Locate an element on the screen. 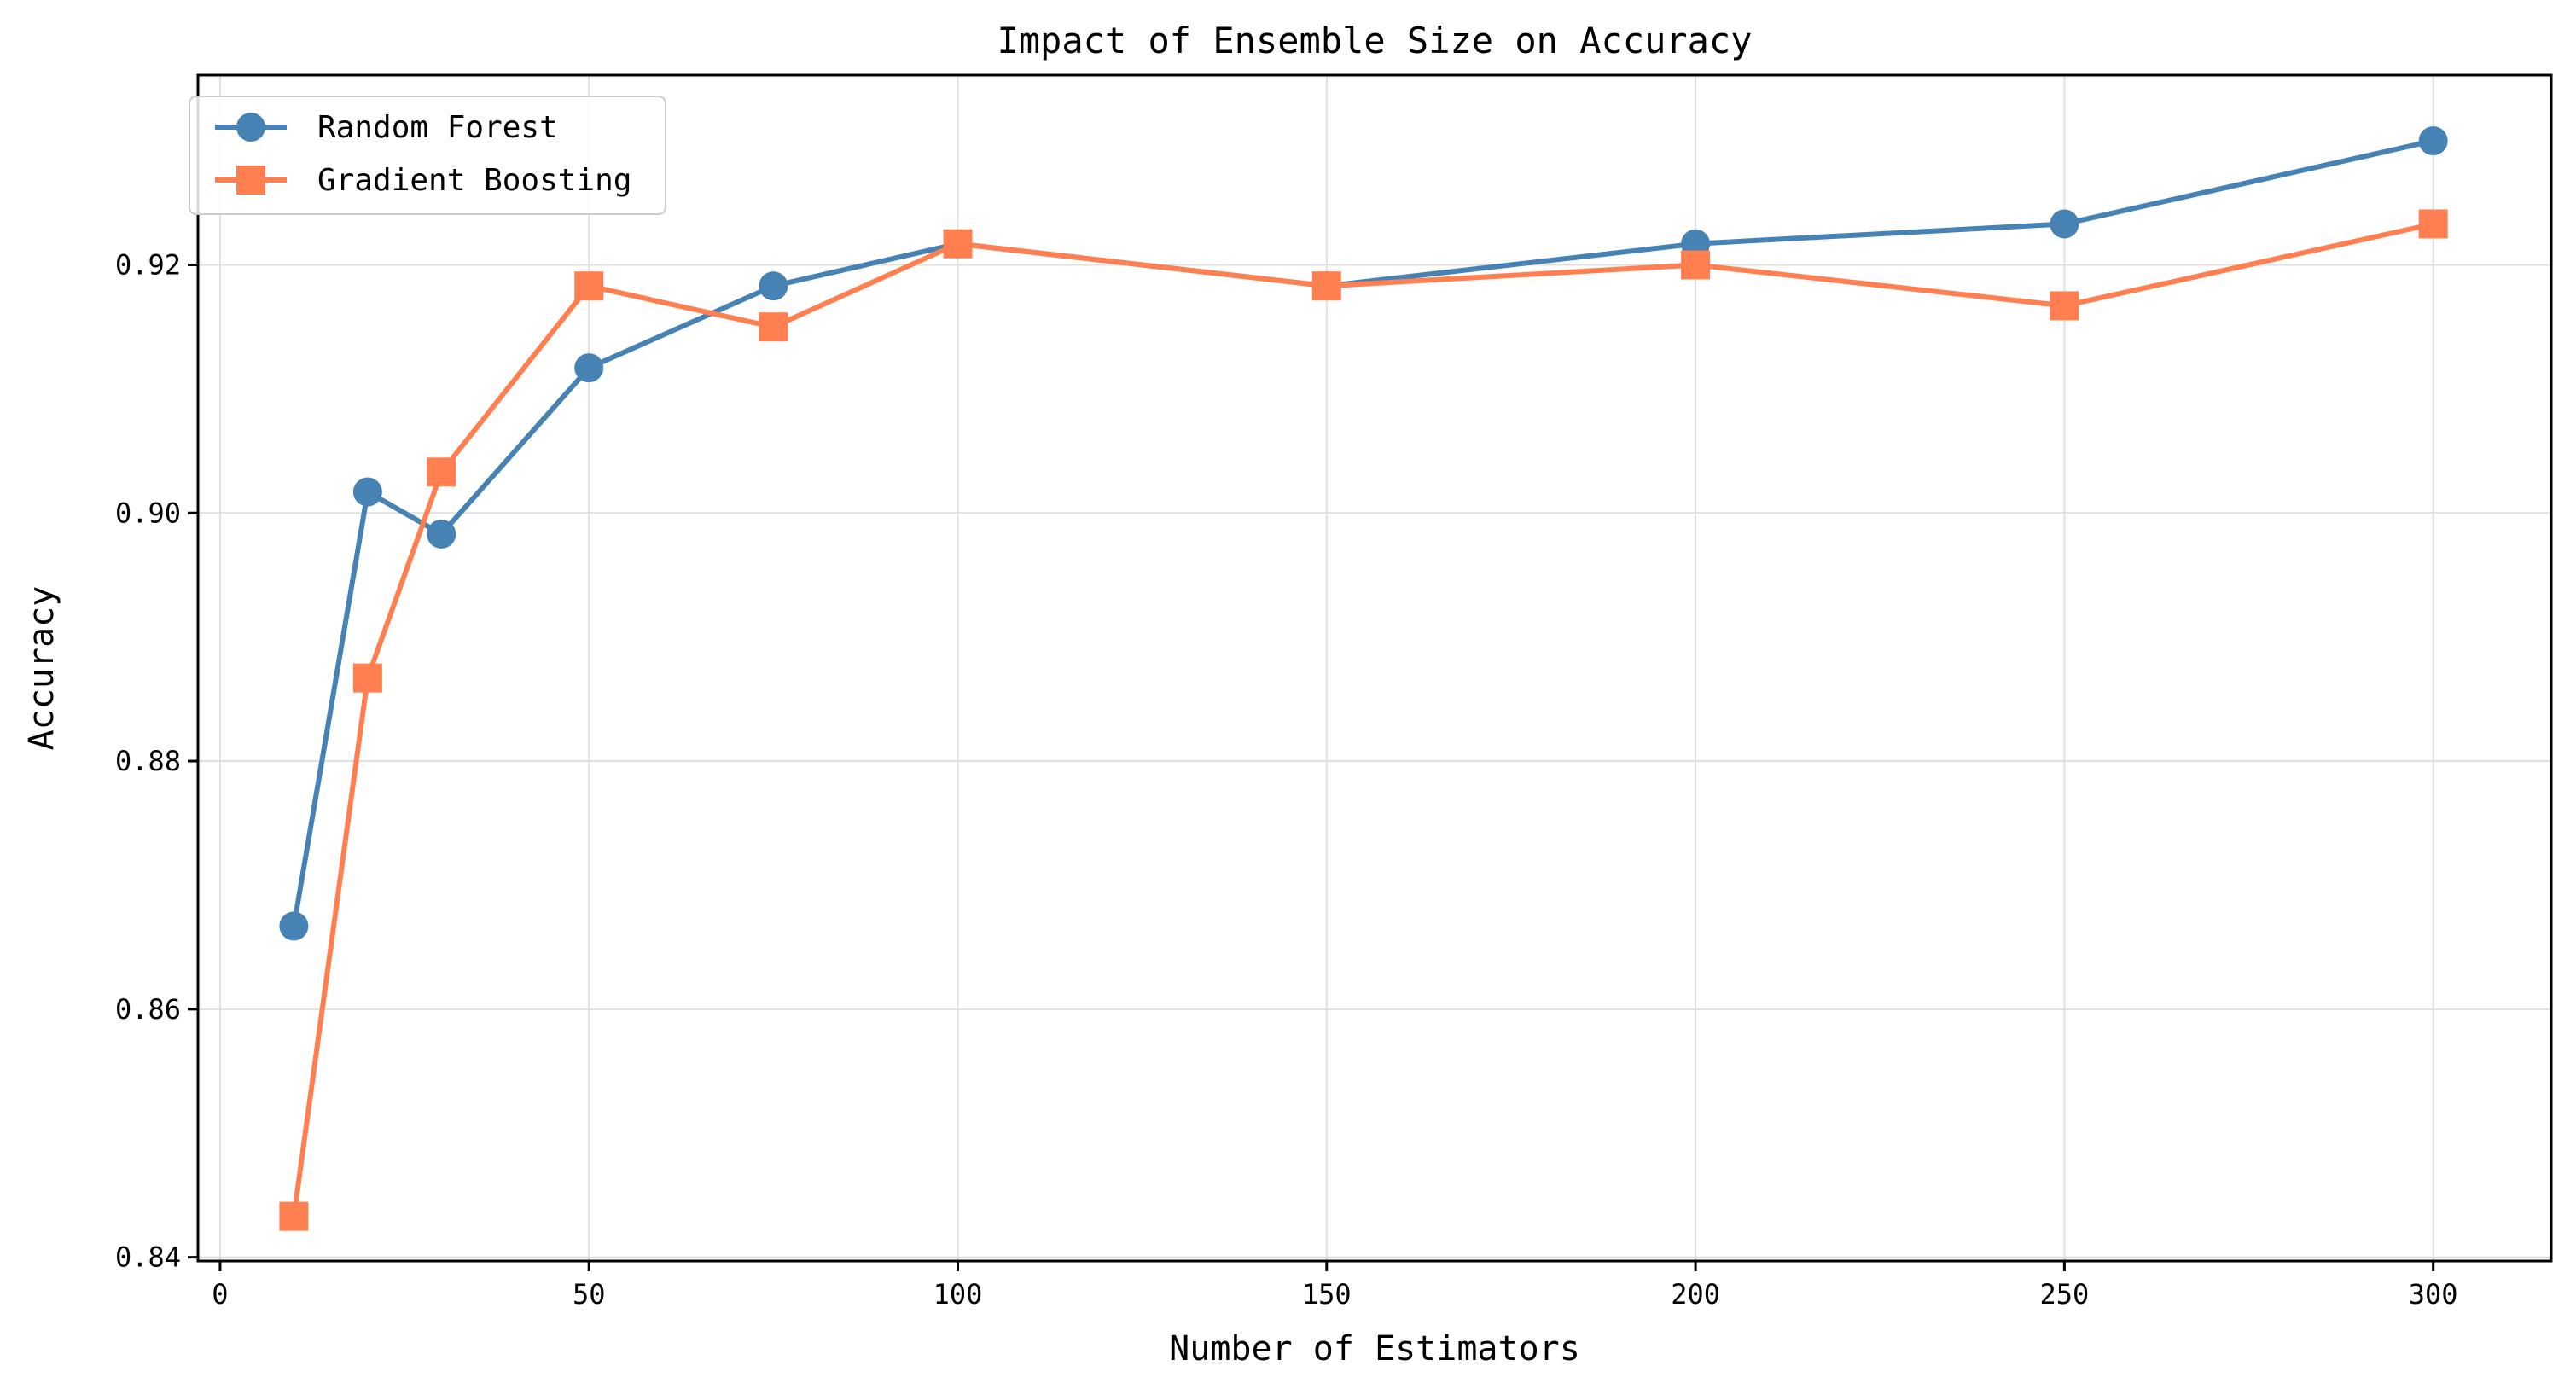 The width and height of the screenshot is (2576, 1389). y-tick-label: 0.84 is located at coordinates (148, 1257).